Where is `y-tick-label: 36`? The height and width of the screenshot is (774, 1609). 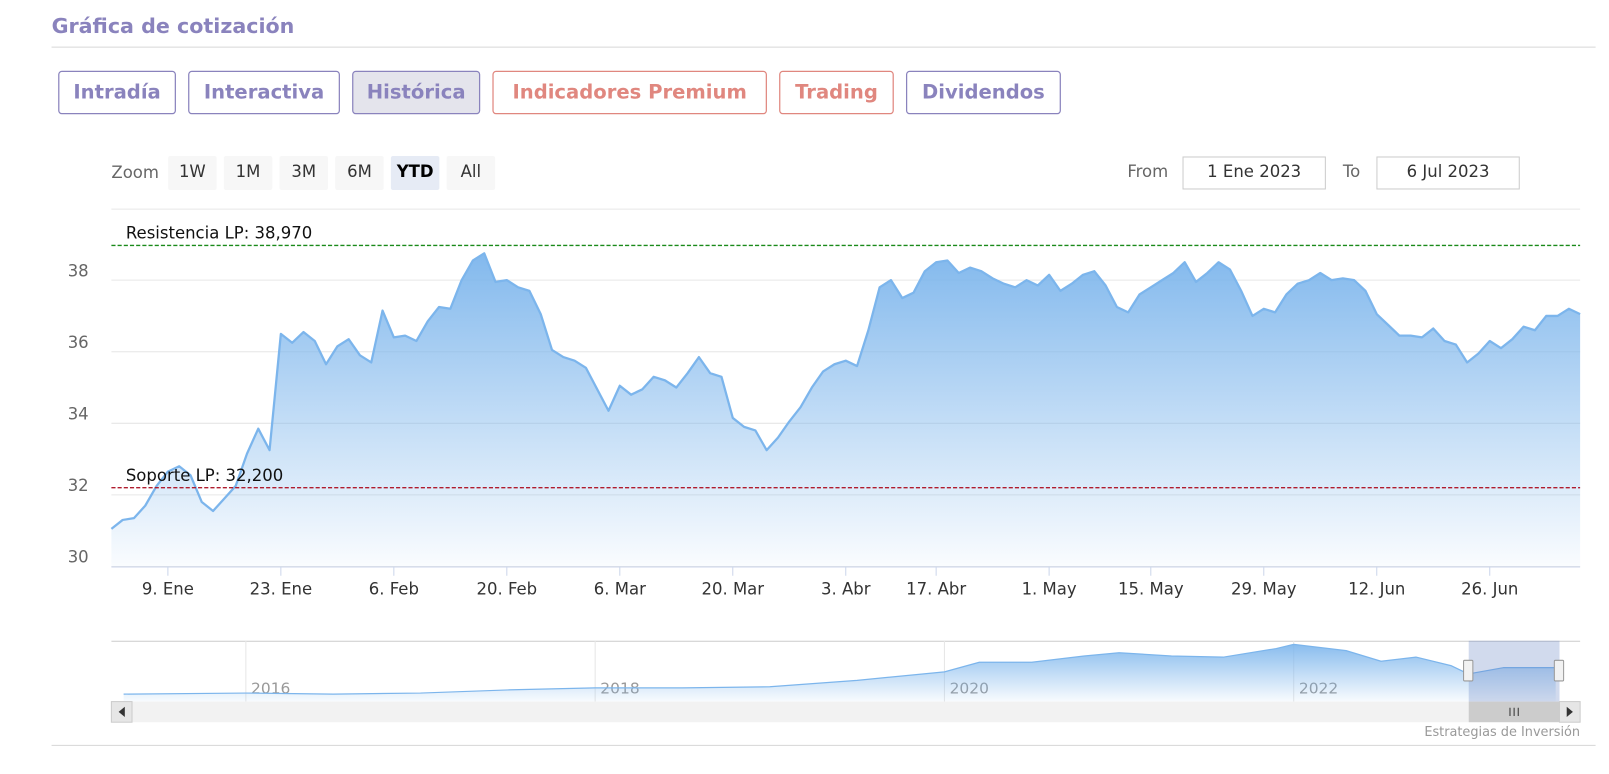
y-tick-label: 36 is located at coordinates (78, 342).